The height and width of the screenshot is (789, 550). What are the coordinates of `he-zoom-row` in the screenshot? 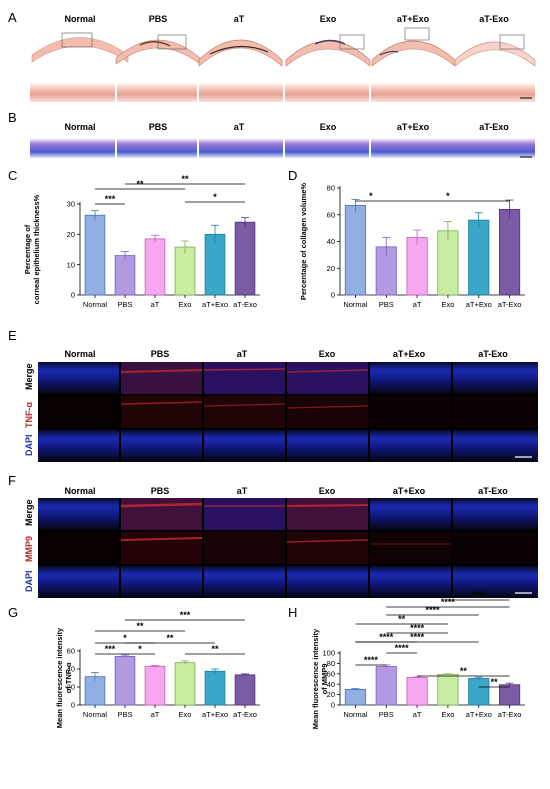 It's located at (282, 92).